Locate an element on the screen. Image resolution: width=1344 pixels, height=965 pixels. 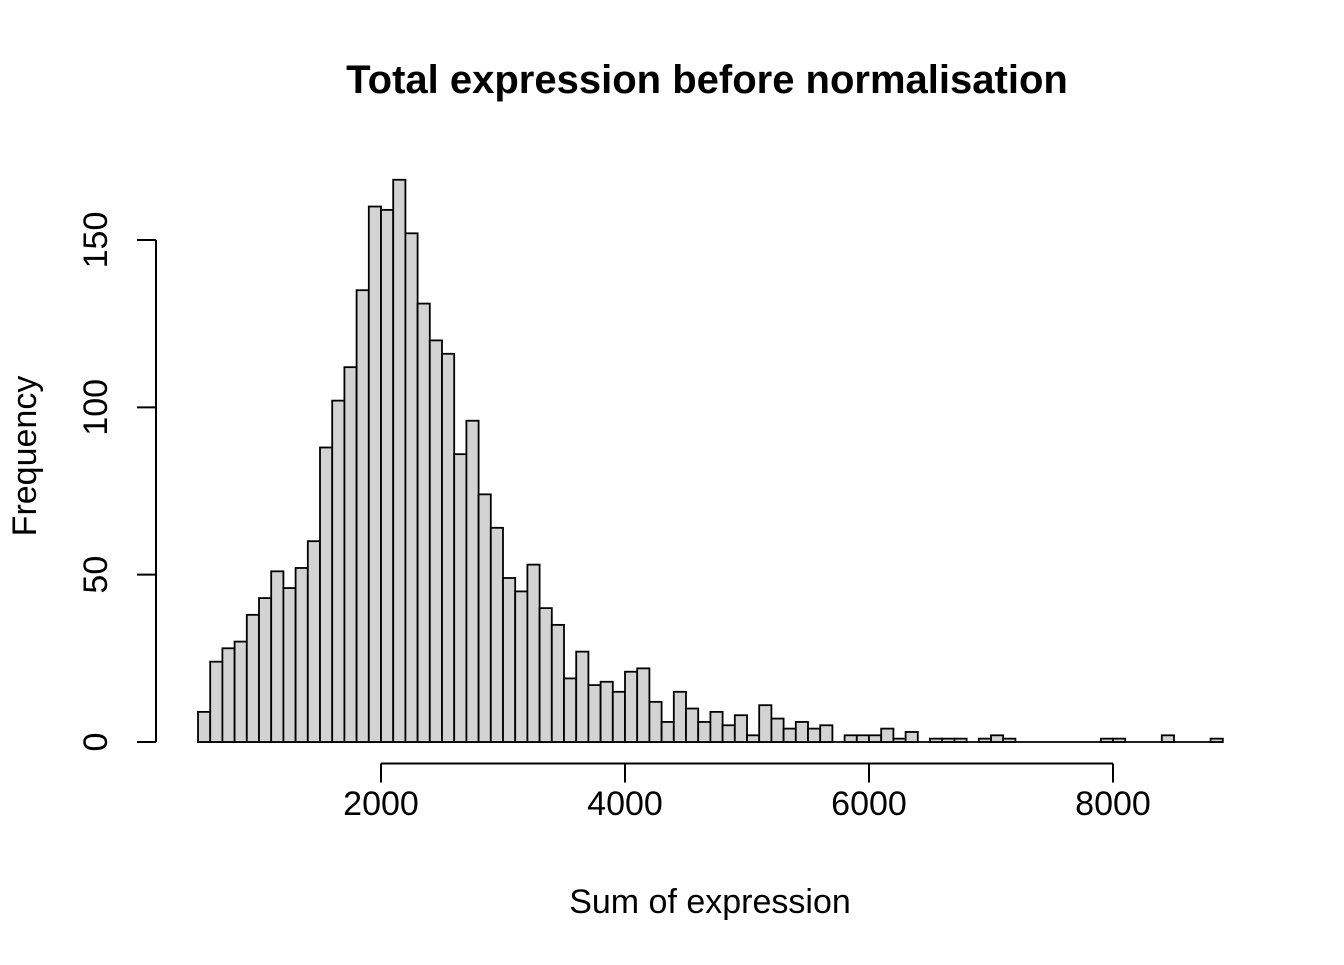
y-axis: 0 50 100 150 is located at coordinates (117, 482).